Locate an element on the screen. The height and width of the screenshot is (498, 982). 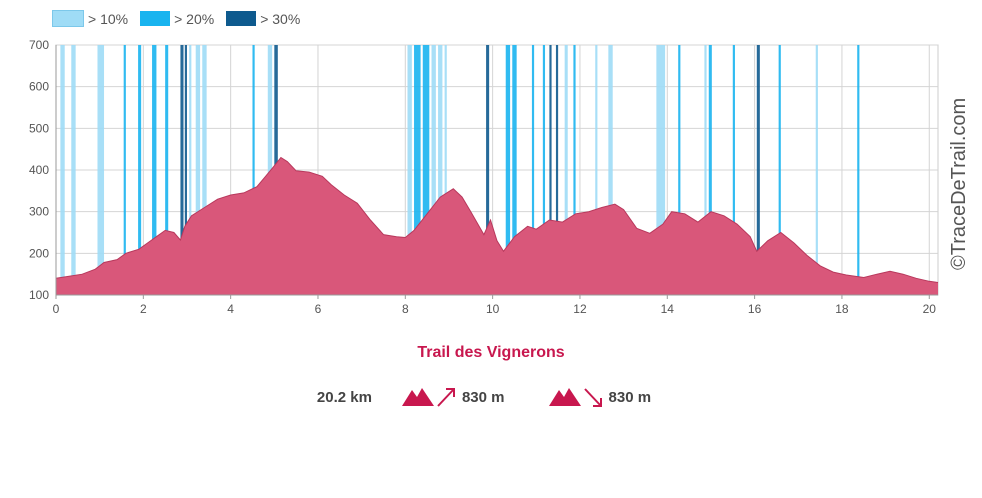
ascent-value: 830 m is located at coordinates (483, 397).